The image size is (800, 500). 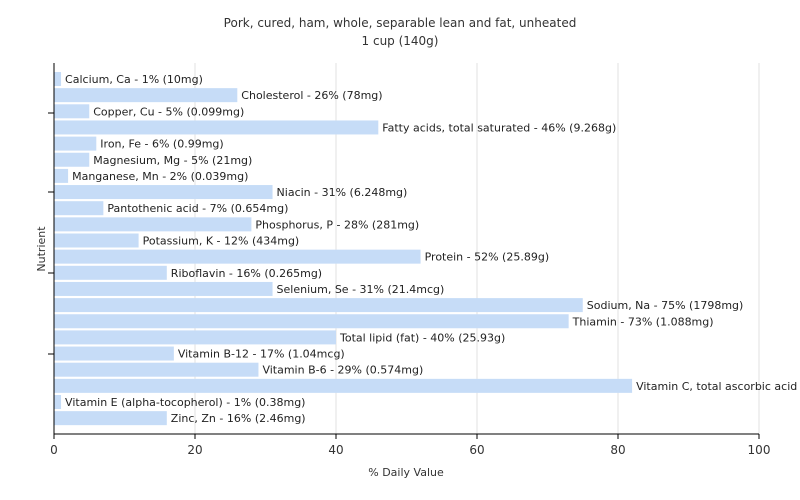 I want to click on bar-label: Niacin - 31% (6.248mg), so click(x=342, y=192).